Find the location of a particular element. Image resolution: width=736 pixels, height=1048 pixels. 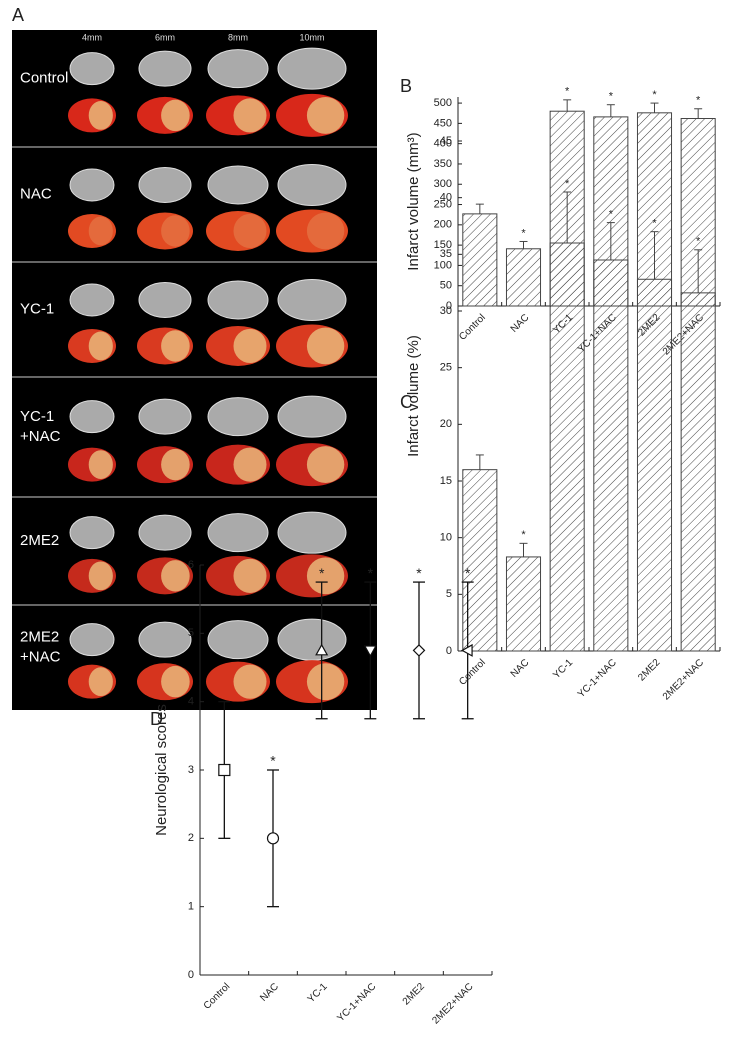

y-tick-label: 10 is located at coordinates (446, 538).